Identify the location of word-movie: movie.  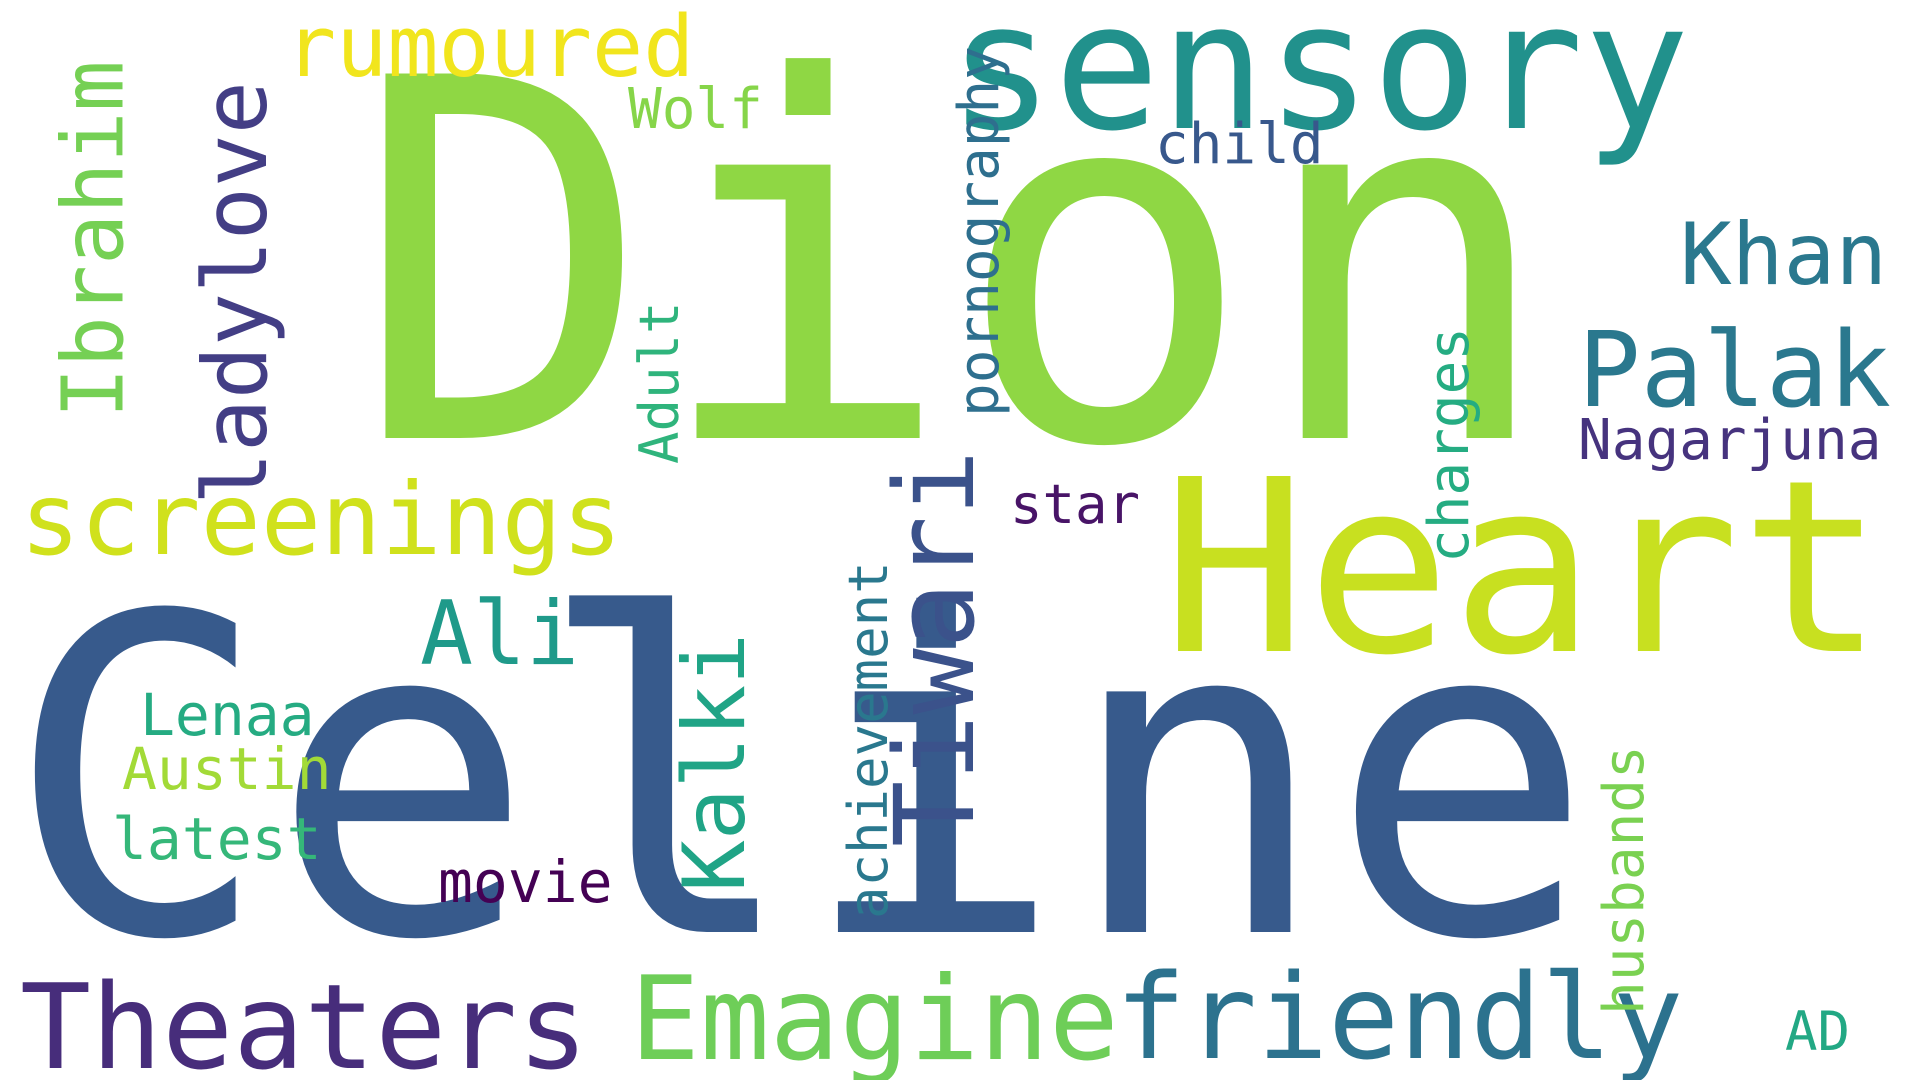
(525, 882).